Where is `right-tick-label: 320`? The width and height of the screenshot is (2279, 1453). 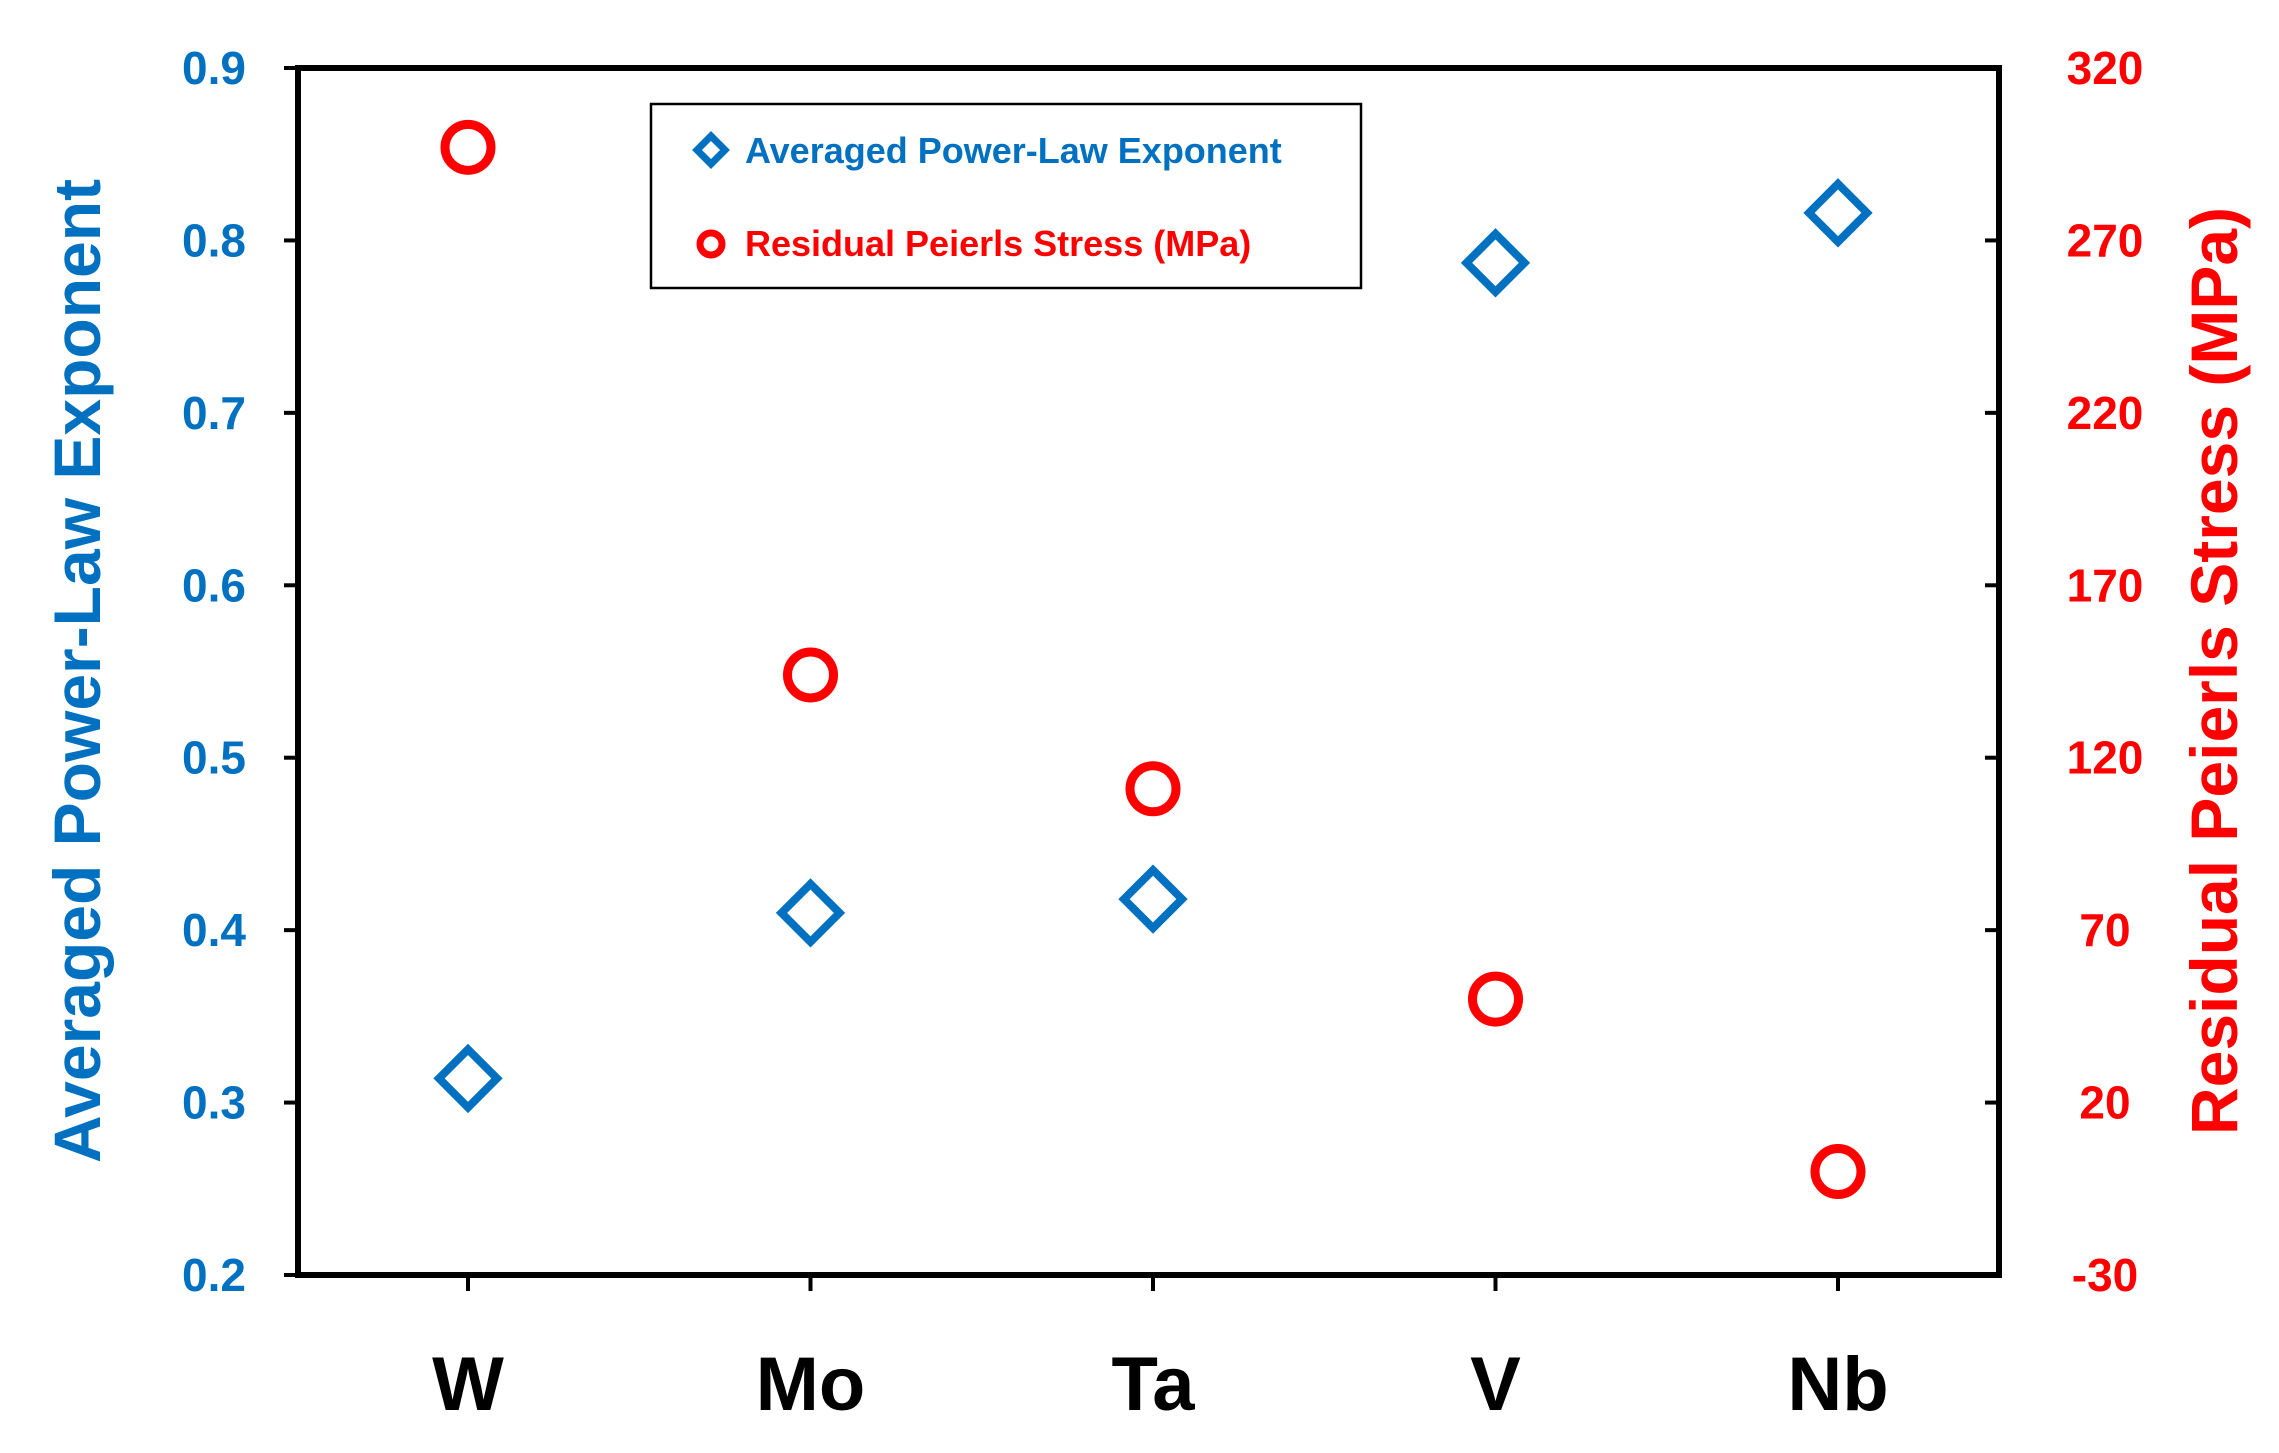 right-tick-label: 320 is located at coordinates (2105, 68).